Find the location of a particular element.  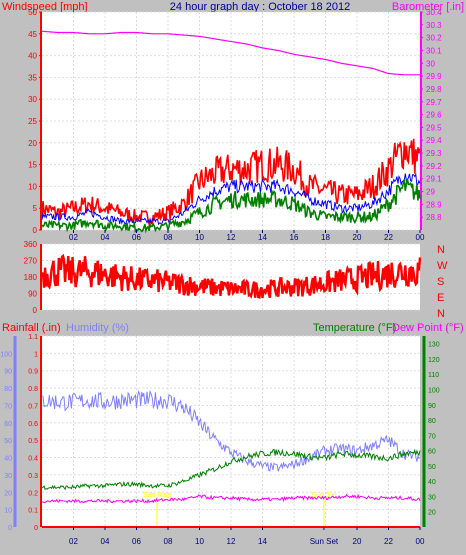

direction-y-tick-label: 90 is located at coordinates (32, 294).